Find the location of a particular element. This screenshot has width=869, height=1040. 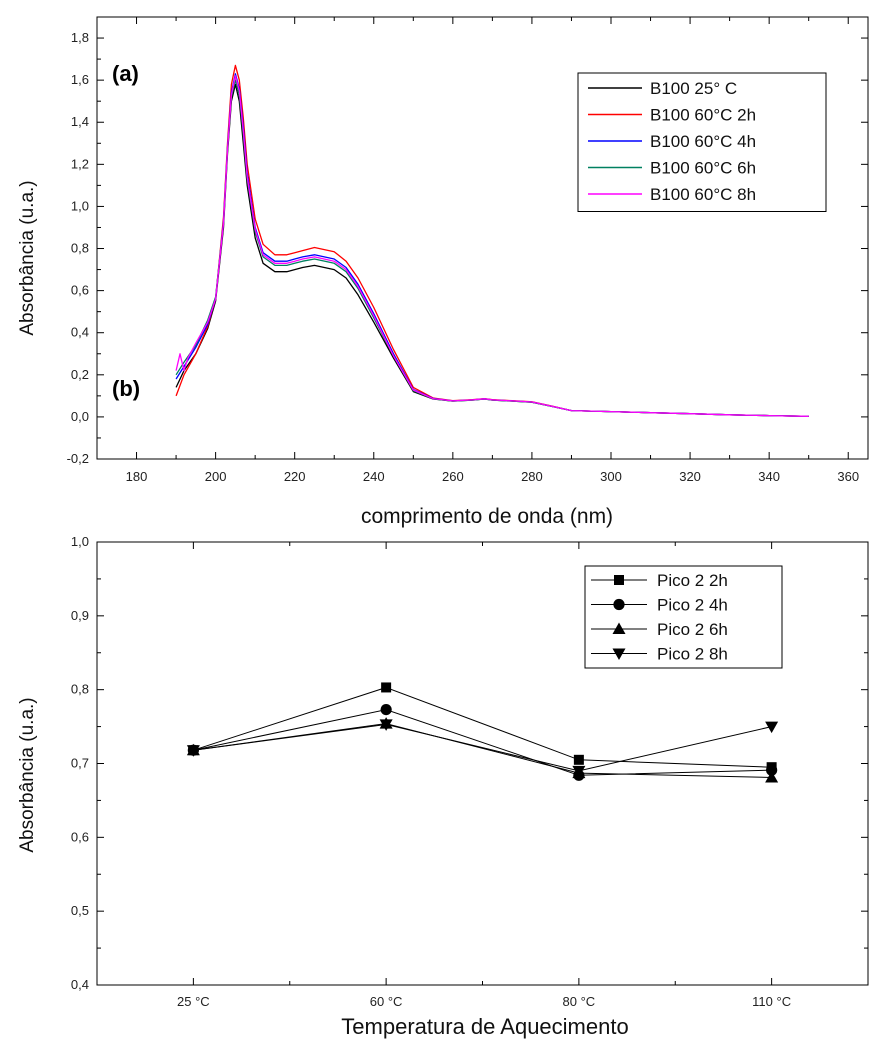

peak-legend-label: Pico 2 4h is located at coordinates (692, 605).